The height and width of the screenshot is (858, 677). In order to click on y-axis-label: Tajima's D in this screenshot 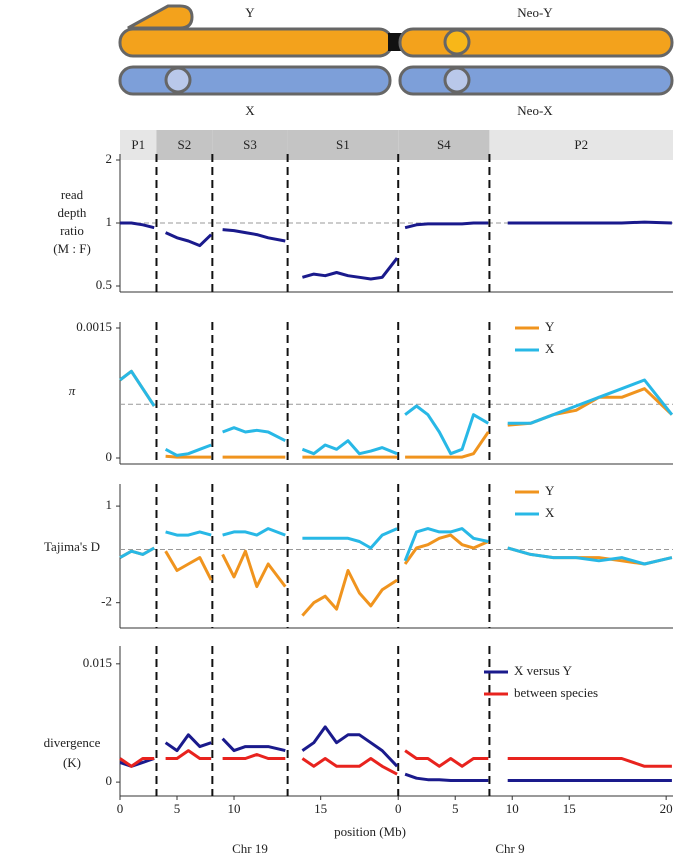, I will do `click(72, 546)`.